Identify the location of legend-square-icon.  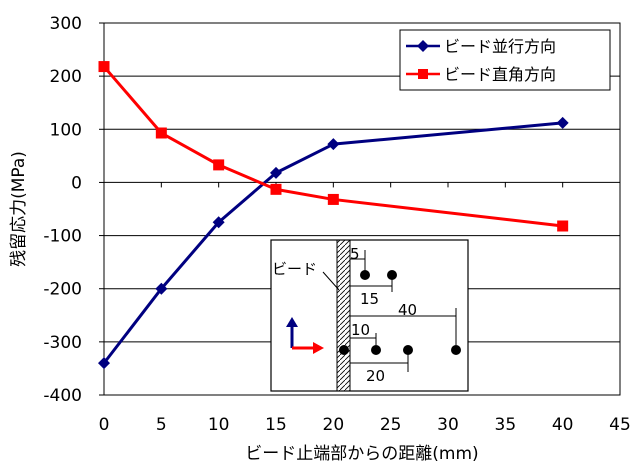
(423, 74).